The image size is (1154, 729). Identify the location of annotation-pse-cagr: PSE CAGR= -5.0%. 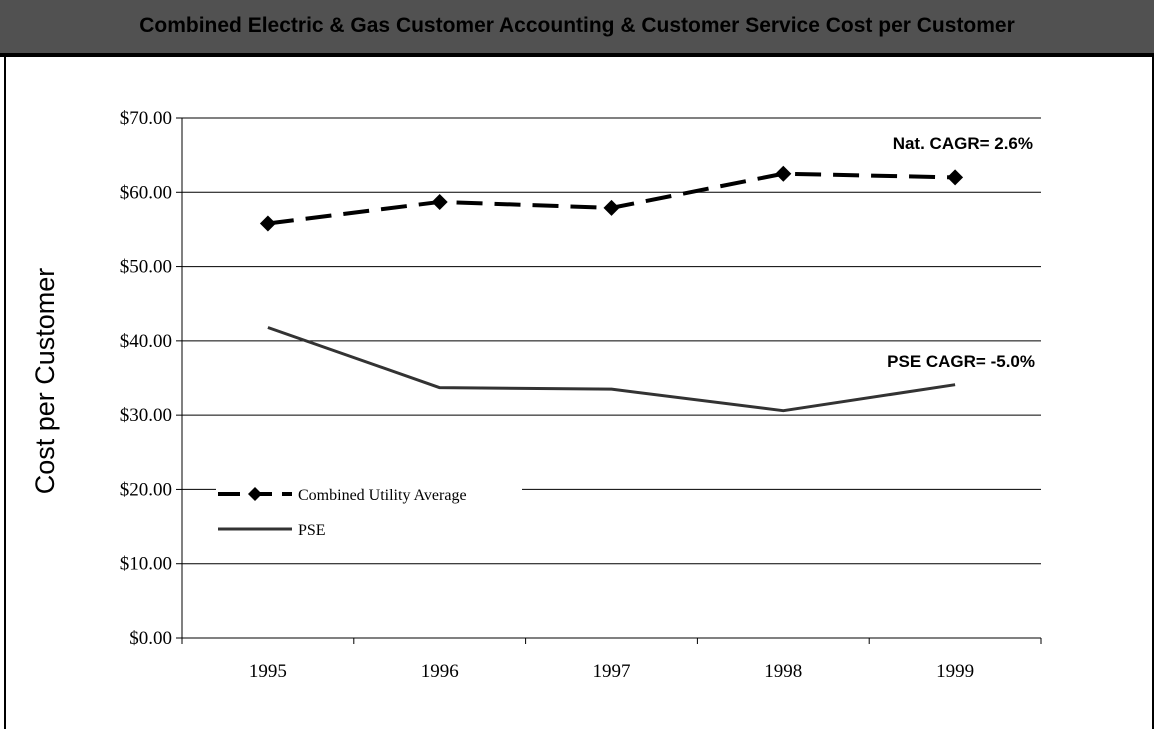
(961, 361).